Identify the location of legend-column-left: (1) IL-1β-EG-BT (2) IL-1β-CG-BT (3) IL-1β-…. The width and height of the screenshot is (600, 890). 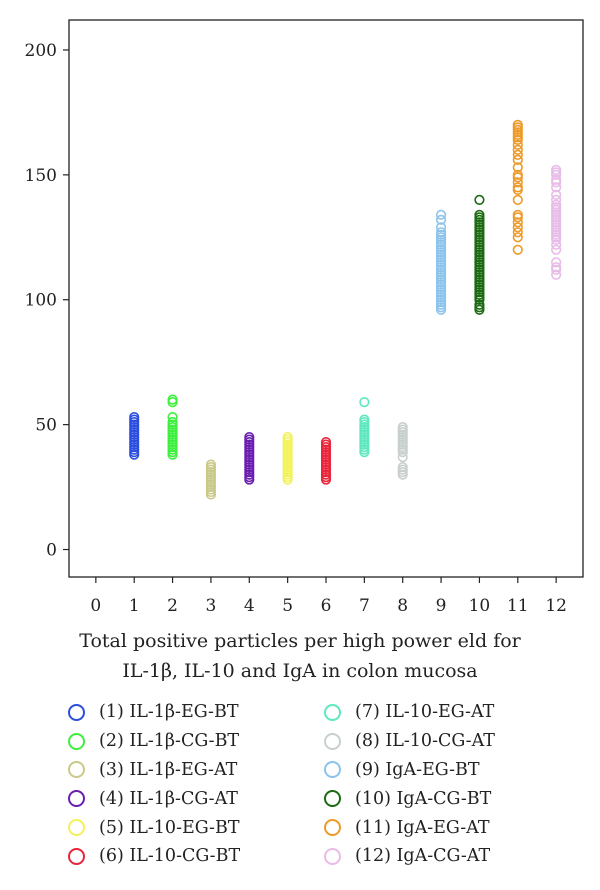
(154, 784).